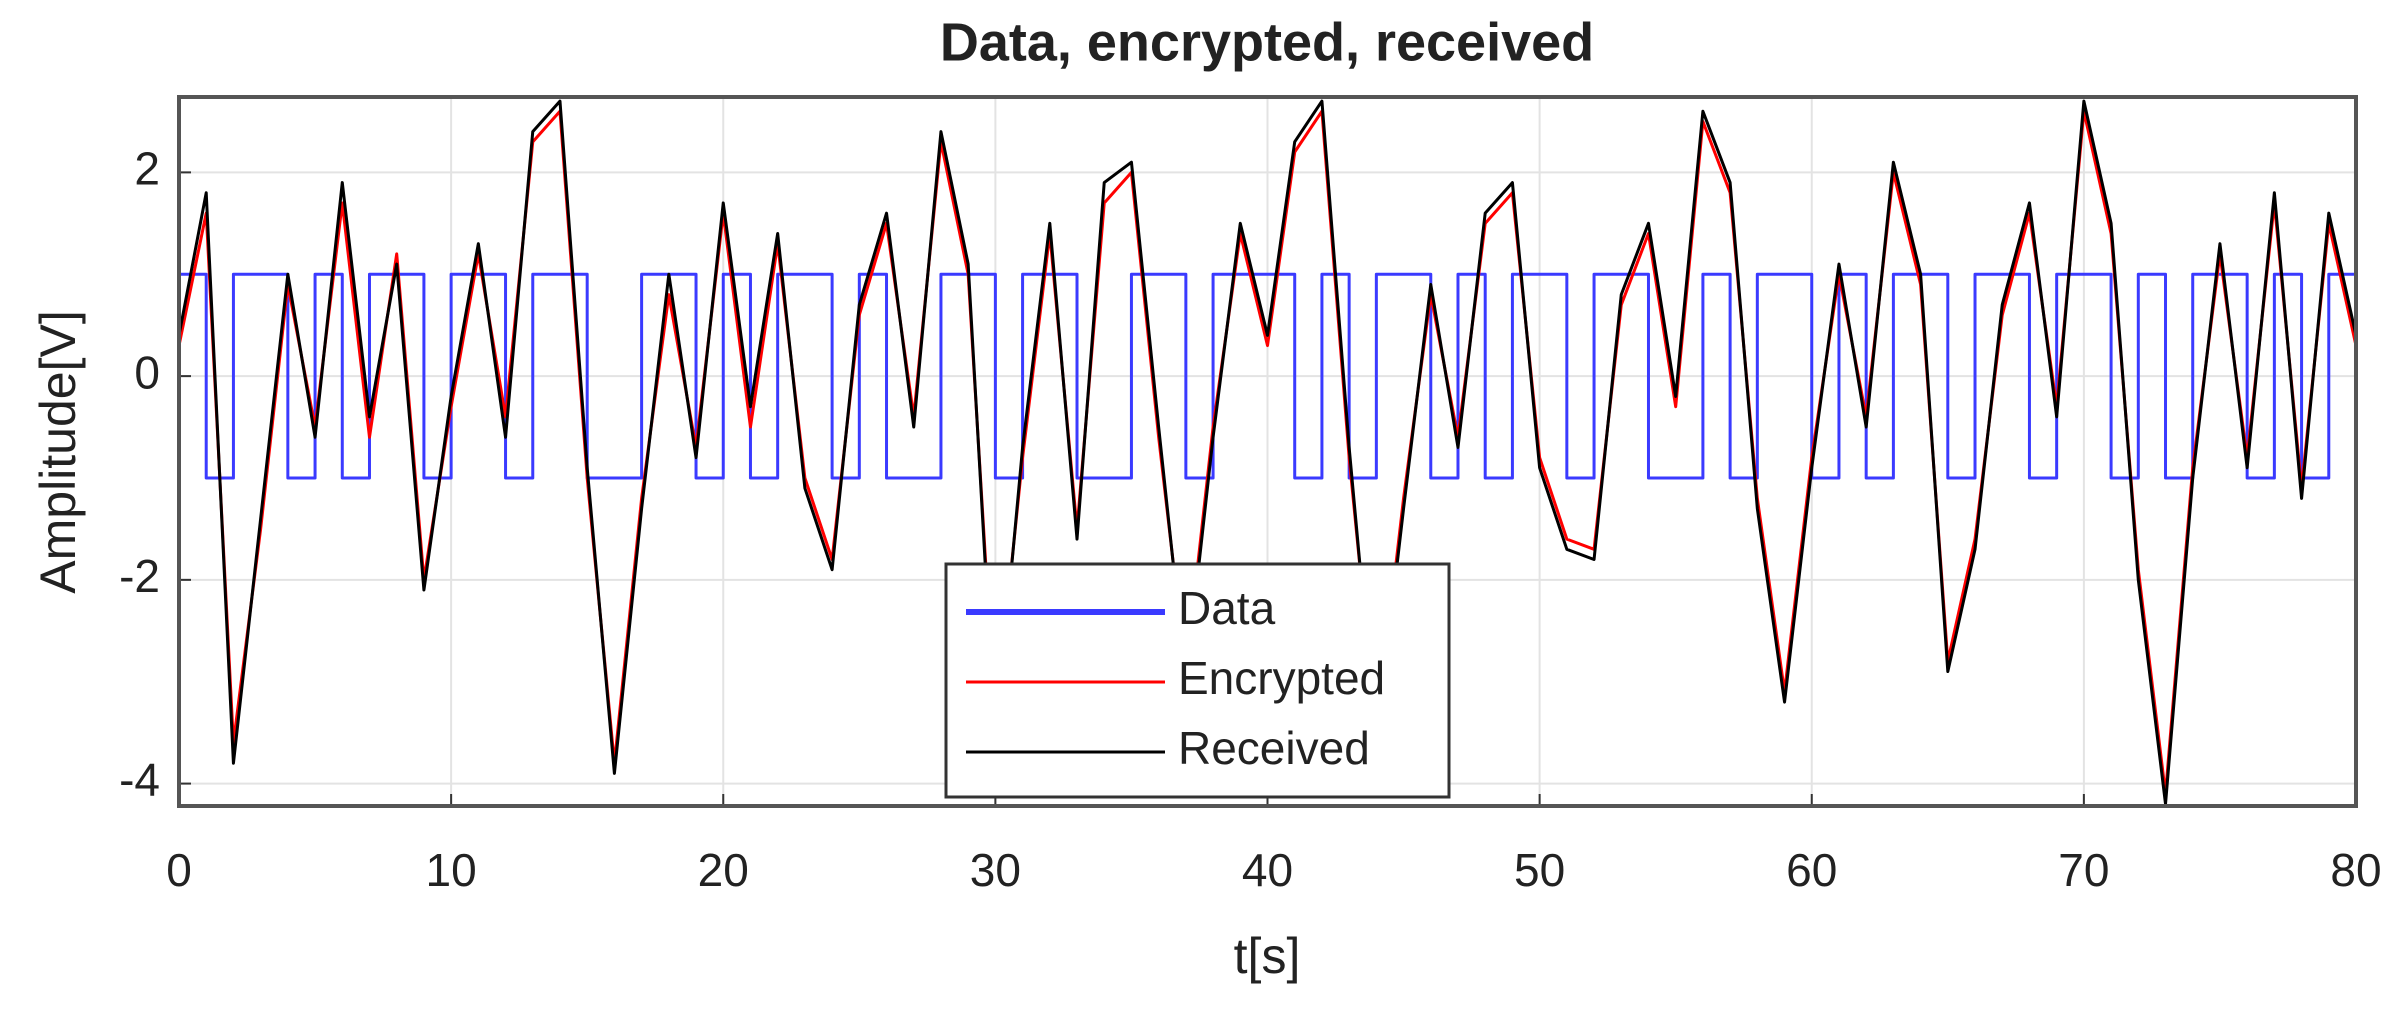  Describe the element at coordinates (1267, 956) in the screenshot. I see `x-axis-label: t[s]` at that location.